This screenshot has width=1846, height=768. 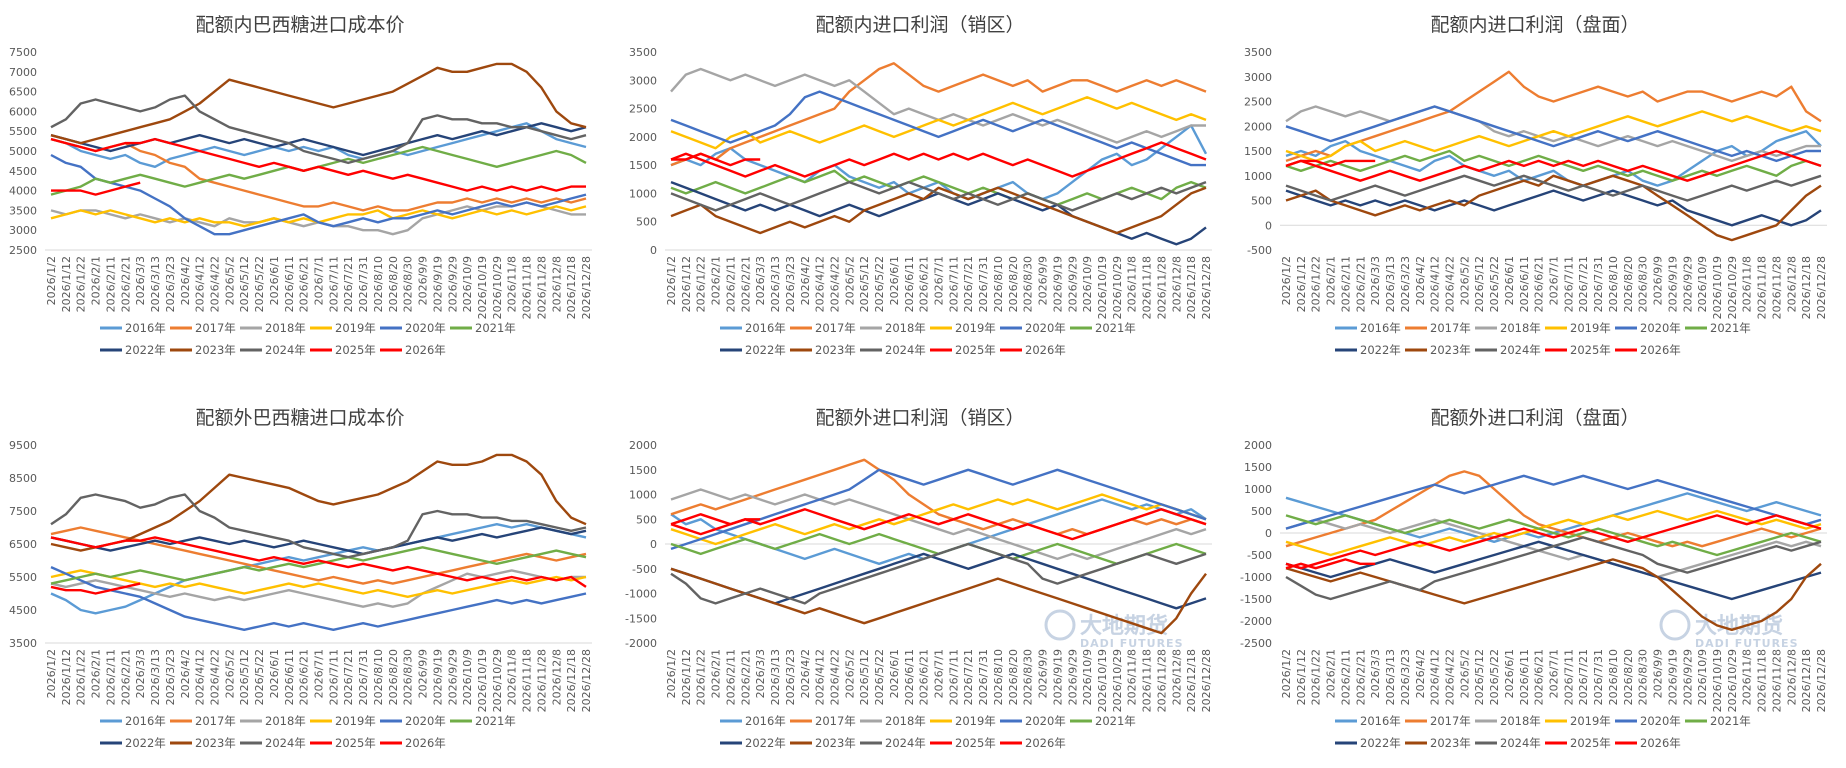 I want to click on y-tick-label: -1000, so click(x=641, y=594).